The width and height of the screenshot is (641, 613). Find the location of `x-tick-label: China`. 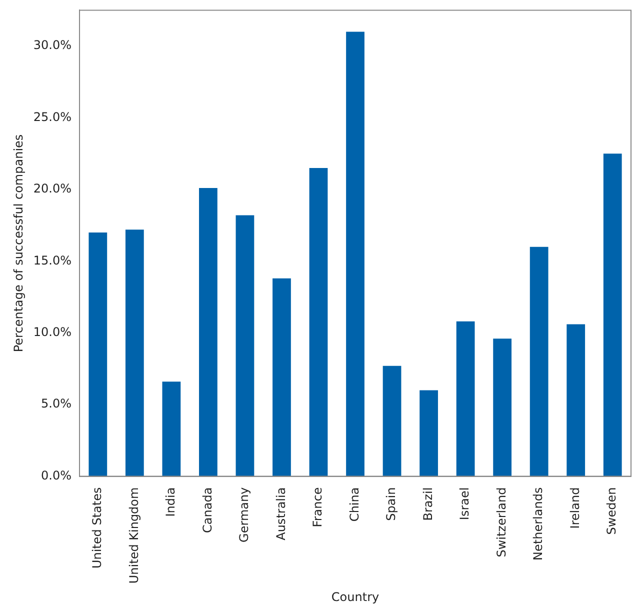

x-tick-label: China is located at coordinates (354, 504).